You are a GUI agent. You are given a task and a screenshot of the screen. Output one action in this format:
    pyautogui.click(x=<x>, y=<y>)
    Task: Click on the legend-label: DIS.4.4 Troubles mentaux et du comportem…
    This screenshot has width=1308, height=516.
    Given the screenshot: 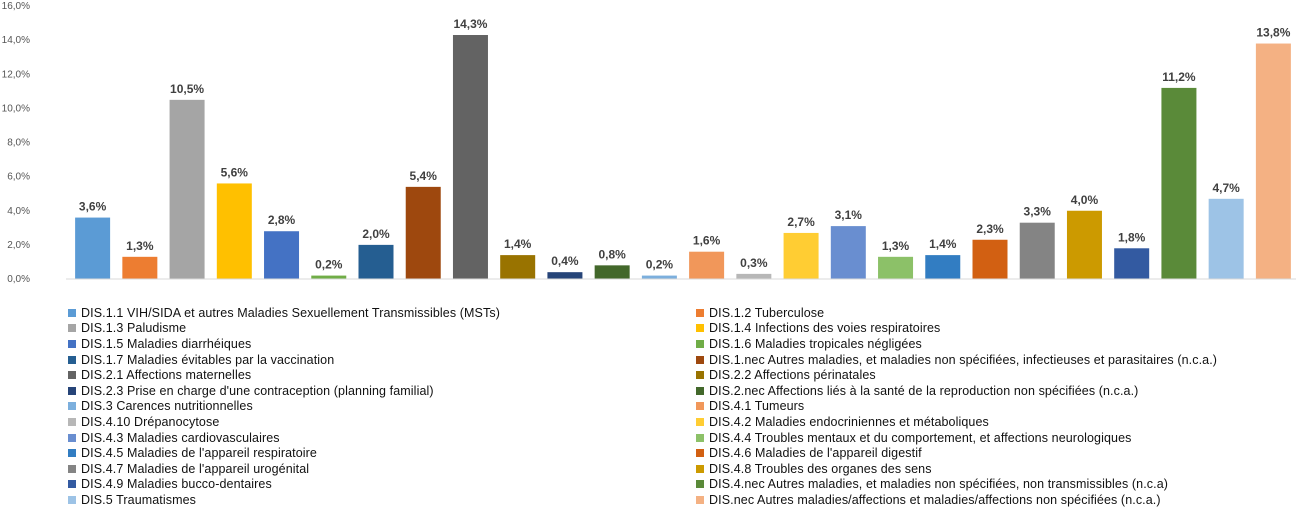 What is the action you would take?
    pyautogui.click(x=920, y=437)
    